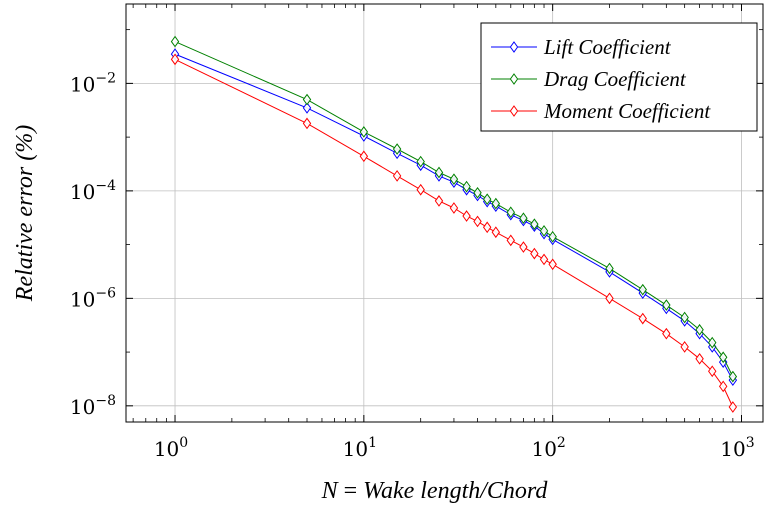  What do you see at coordinates (25, 213) in the screenshot?
I see `y-axis-label: Relative error (%)` at bounding box center [25, 213].